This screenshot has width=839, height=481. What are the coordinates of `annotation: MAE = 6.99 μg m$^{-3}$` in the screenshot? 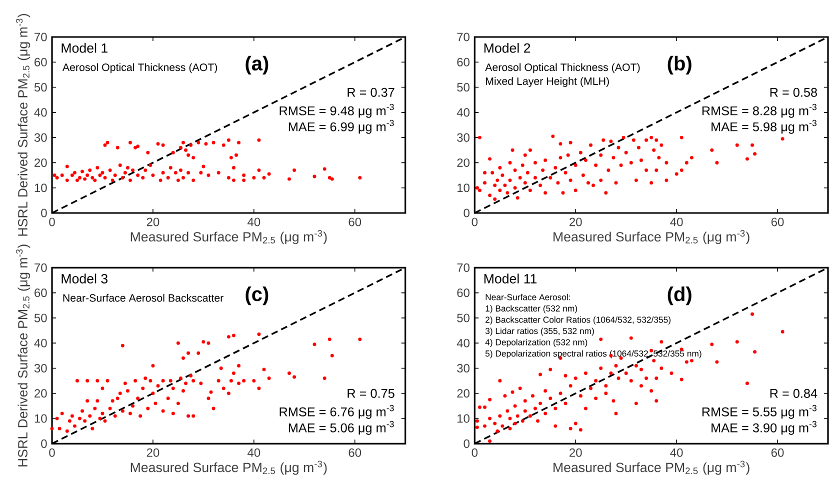 It's located at (341, 127).